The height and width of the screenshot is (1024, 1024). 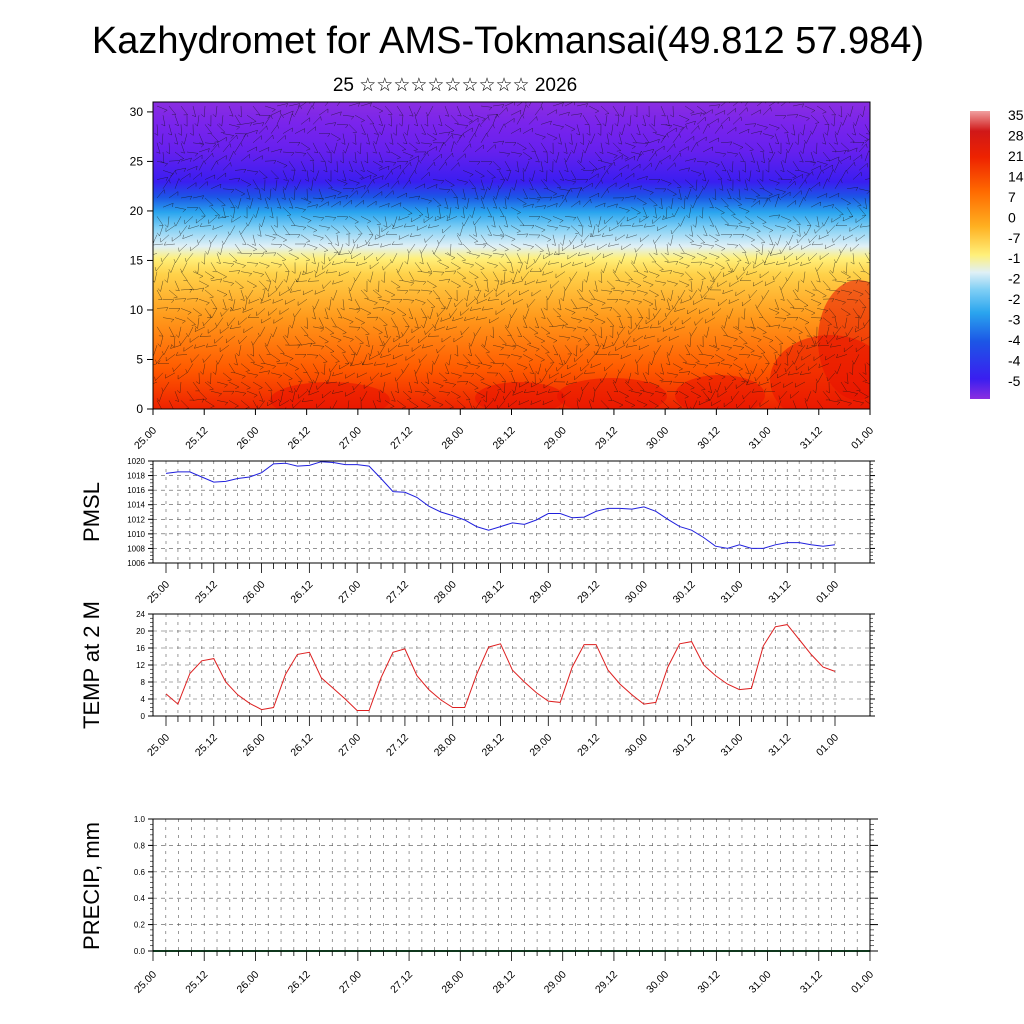 I want to click on pmsl-frame, so click(x=511, y=512).